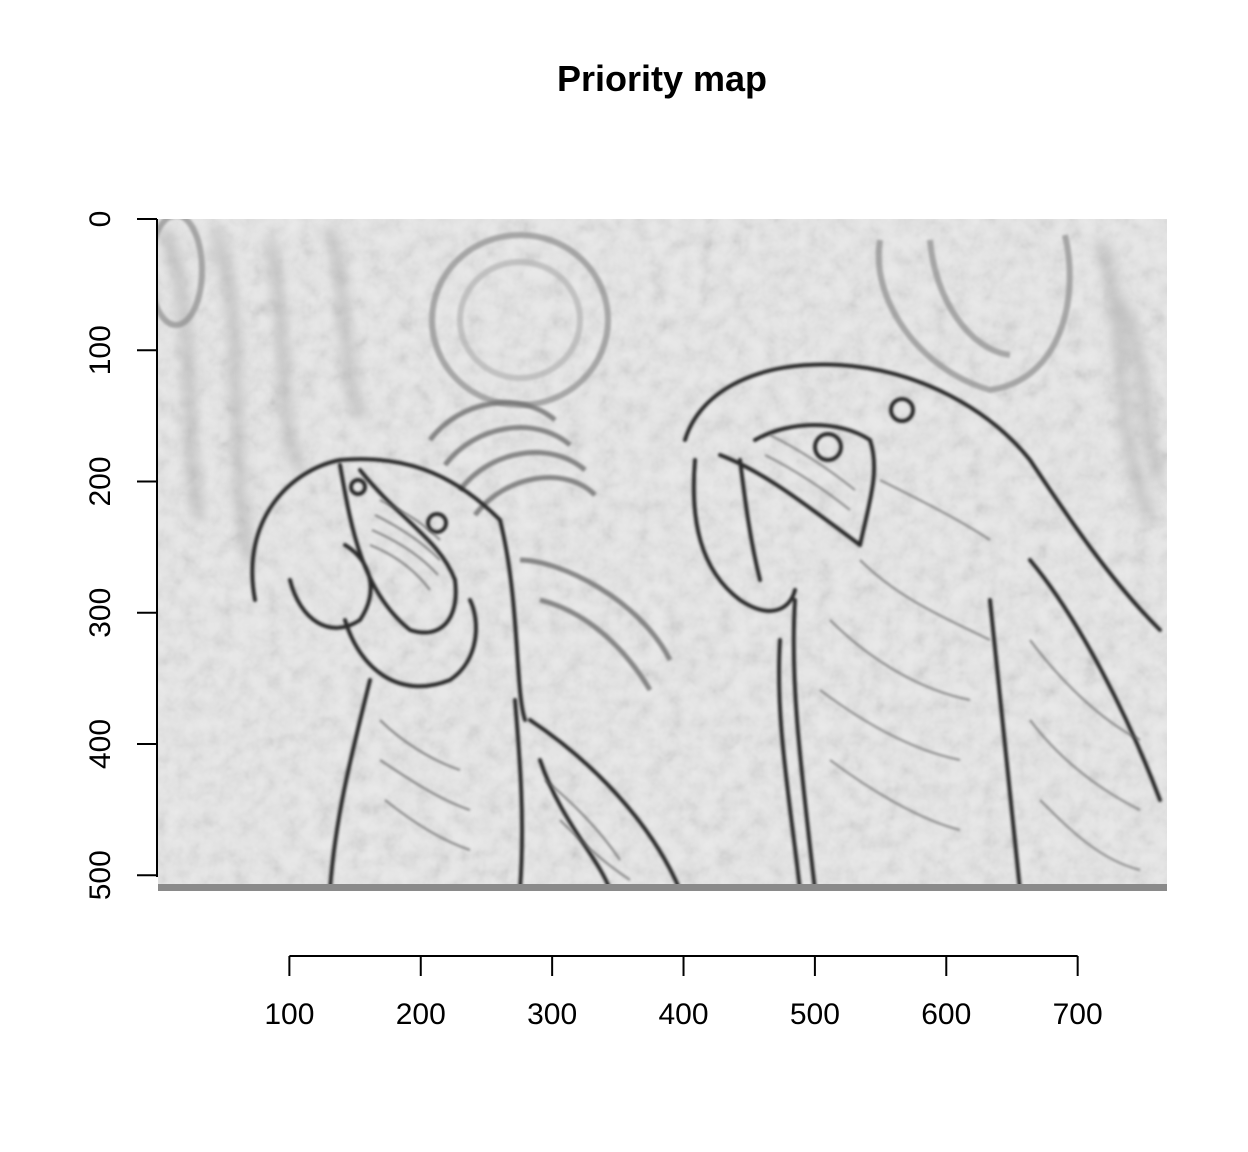  What do you see at coordinates (1078, 1014) in the screenshot?
I see `x-tick-label: 700` at bounding box center [1078, 1014].